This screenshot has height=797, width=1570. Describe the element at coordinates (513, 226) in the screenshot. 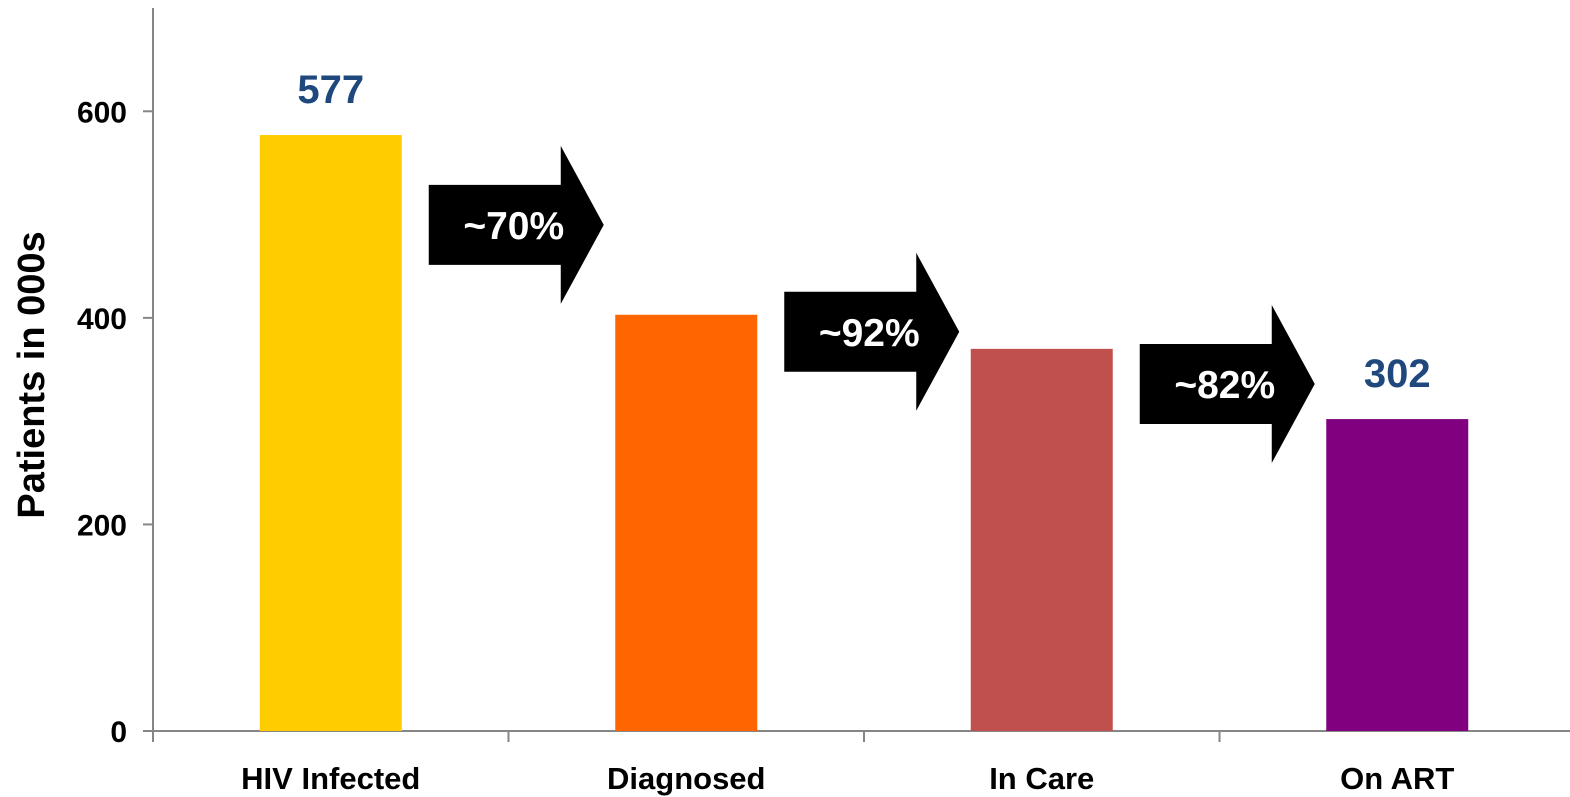

I see `arrow-label: ~70%` at that location.